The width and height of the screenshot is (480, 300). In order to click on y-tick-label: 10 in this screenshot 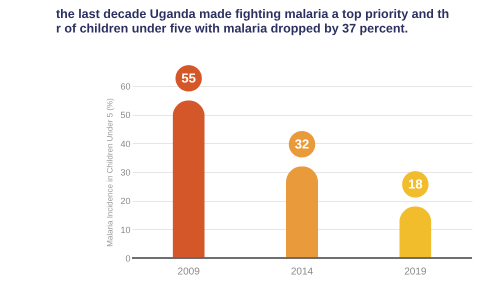, I will do `click(125, 229)`.